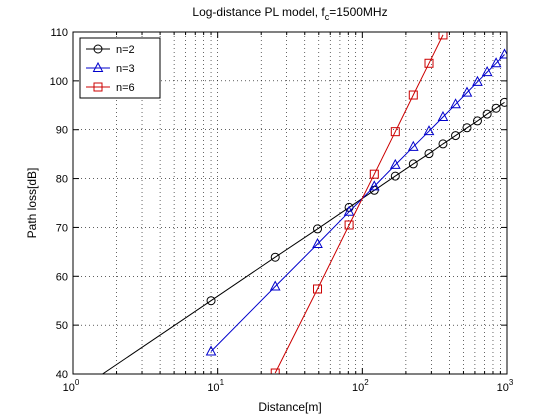 The image size is (560, 420). I want to click on legend-label: n=6, so click(125, 88).